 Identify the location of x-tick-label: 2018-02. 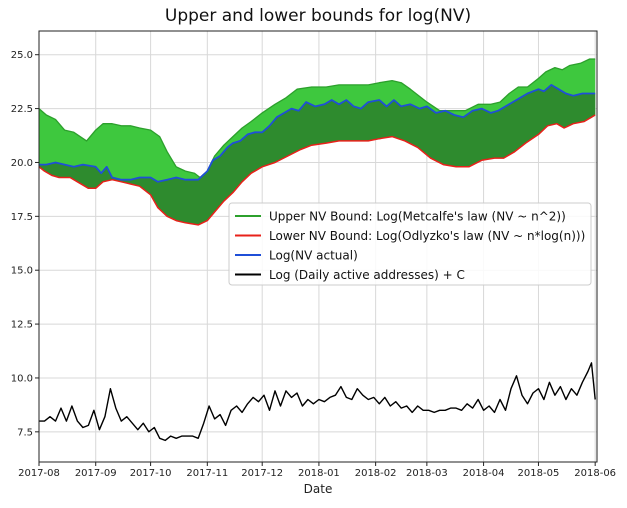
(376, 473).